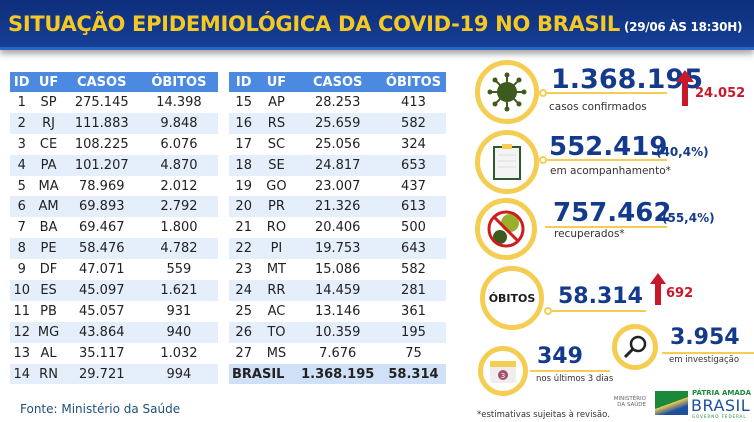  Describe the element at coordinates (507, 92) in the screenshot. I see `virus-icon` at that location.